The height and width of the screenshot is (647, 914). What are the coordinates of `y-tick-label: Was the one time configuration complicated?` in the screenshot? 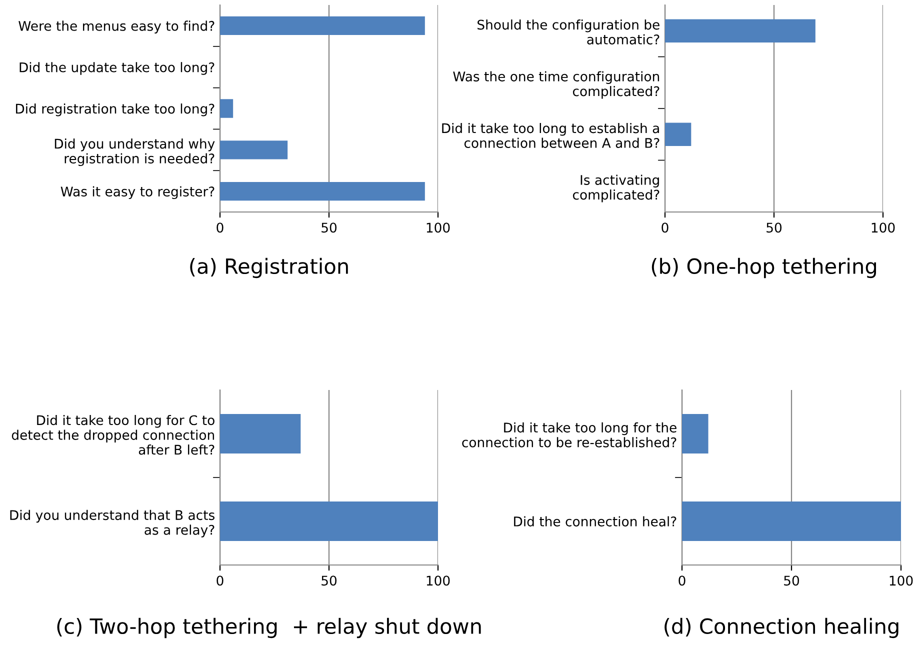 It's located at (556, 85).